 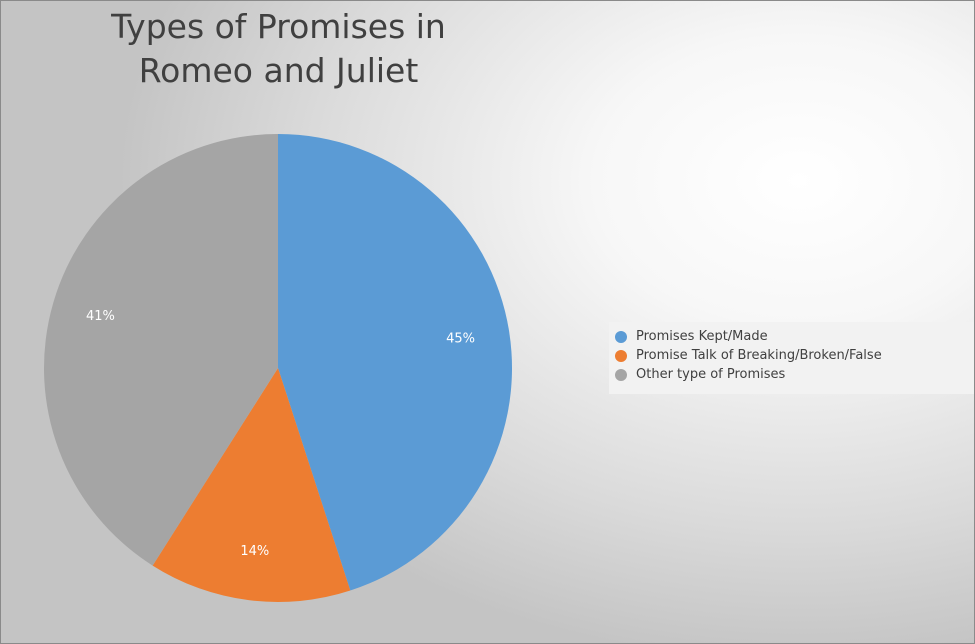 I want to click on legend-label-kept-made: Promises Kept/Made, so click(x=702, y=336).